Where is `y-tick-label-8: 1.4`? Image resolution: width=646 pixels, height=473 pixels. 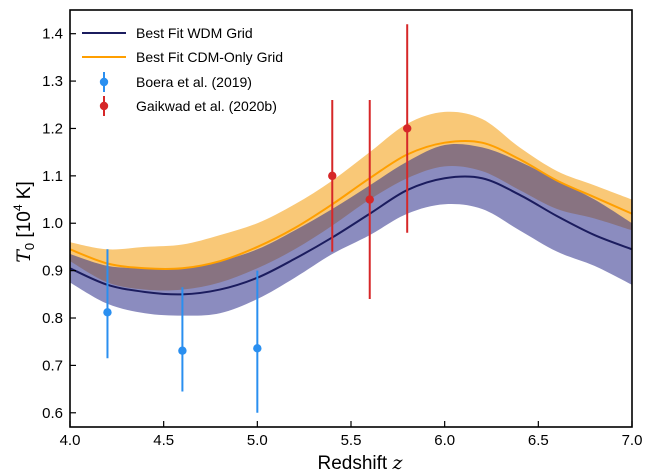
y-tick-label-8: 1.4 is located at coordinates (52, 34).